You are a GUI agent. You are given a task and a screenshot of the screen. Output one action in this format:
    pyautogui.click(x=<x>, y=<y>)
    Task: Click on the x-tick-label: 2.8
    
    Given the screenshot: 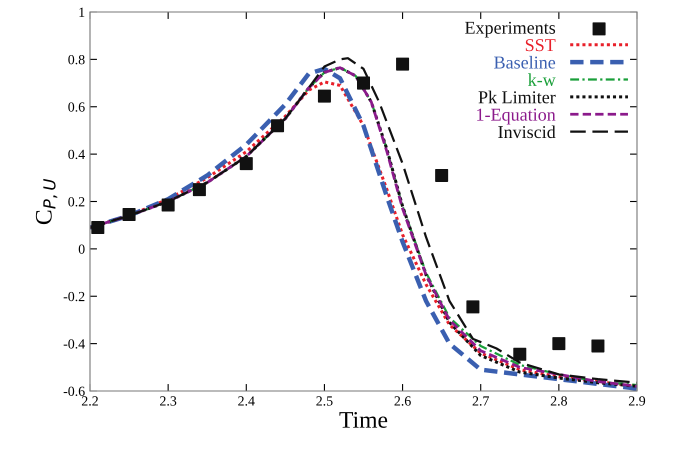 What is the action you would take?
    pyautogui.click(x=559, y=401)
    